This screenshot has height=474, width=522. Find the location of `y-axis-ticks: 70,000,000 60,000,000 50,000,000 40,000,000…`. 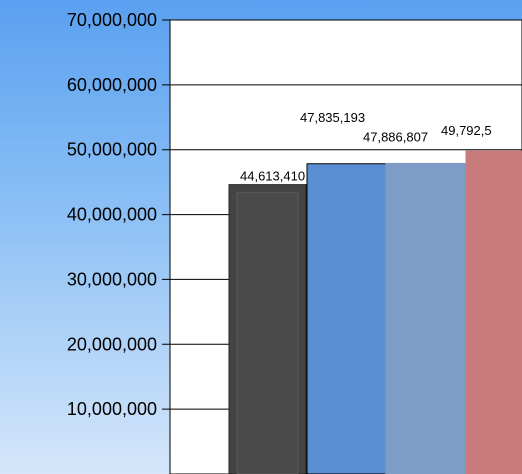

y-axis-ticks: 70,000,000 60,000,000 50,000,000 40,000,000… is located at coordinates (112, 214).